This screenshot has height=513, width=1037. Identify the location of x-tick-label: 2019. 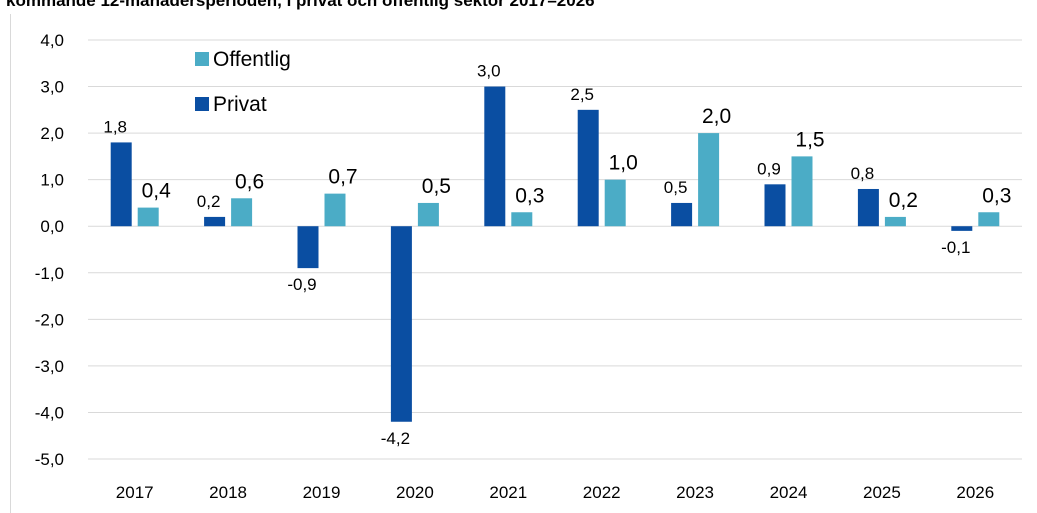
(322, 492).